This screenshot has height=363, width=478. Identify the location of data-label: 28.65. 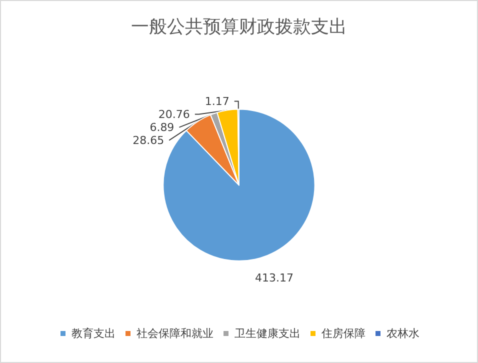
(148, 140).